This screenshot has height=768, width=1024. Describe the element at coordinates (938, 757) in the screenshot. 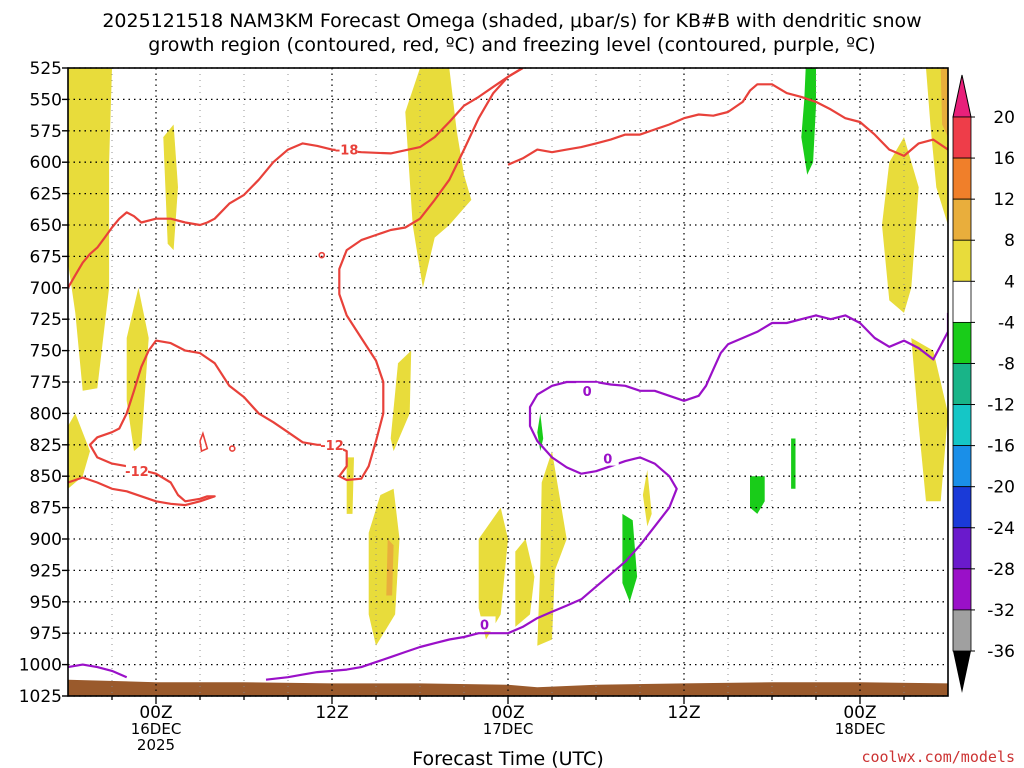

I see `credit-text: coolwx.com/models` at that location.